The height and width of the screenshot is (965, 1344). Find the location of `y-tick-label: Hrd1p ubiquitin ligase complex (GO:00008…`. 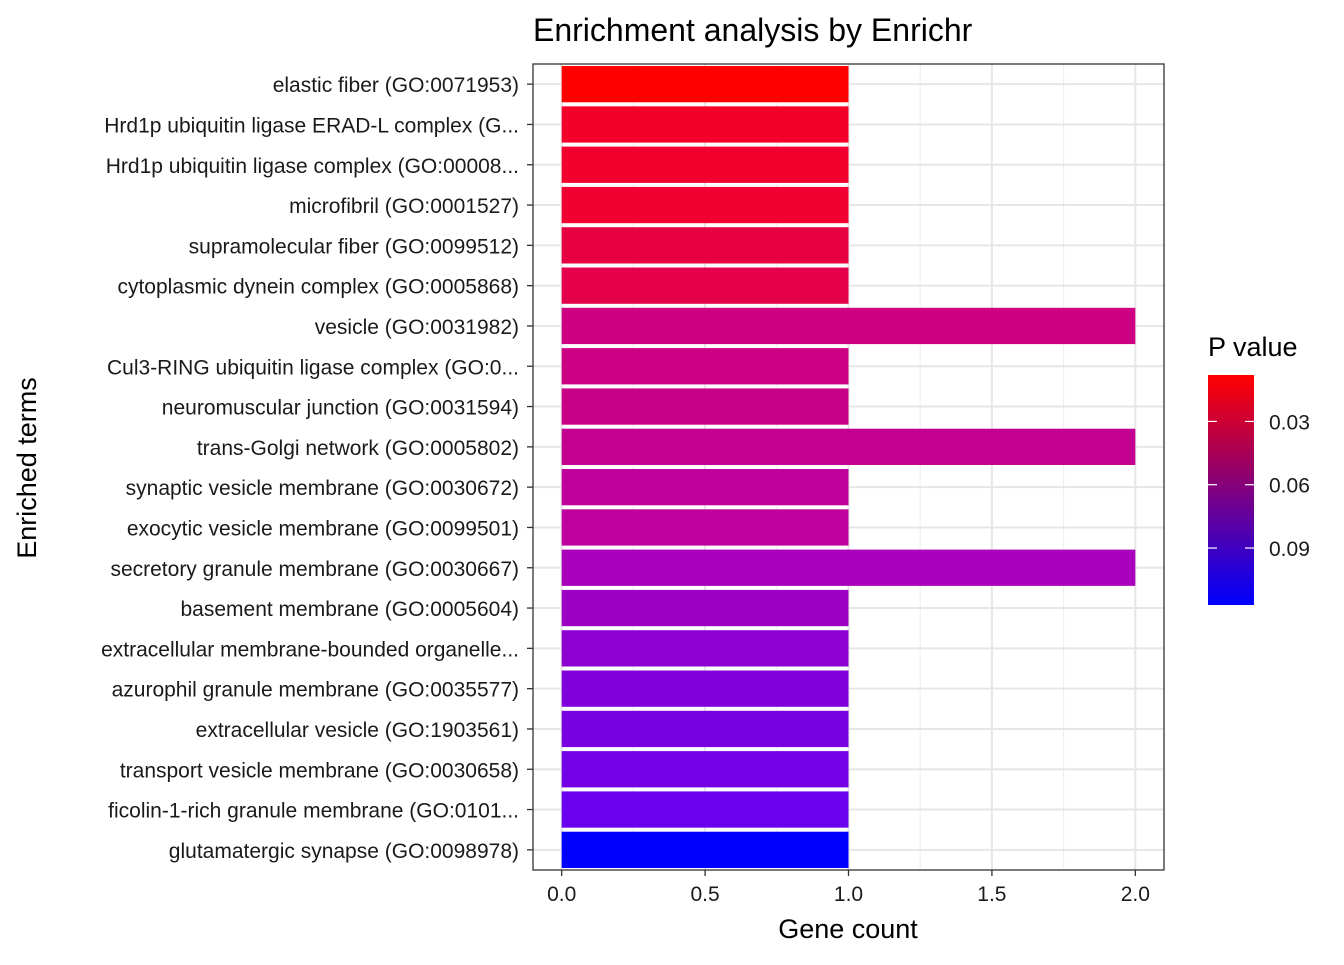

y-tick-label: Hrd1p ubiquitin ligase complex (GO:00008… is located at coordinates (312, 166).